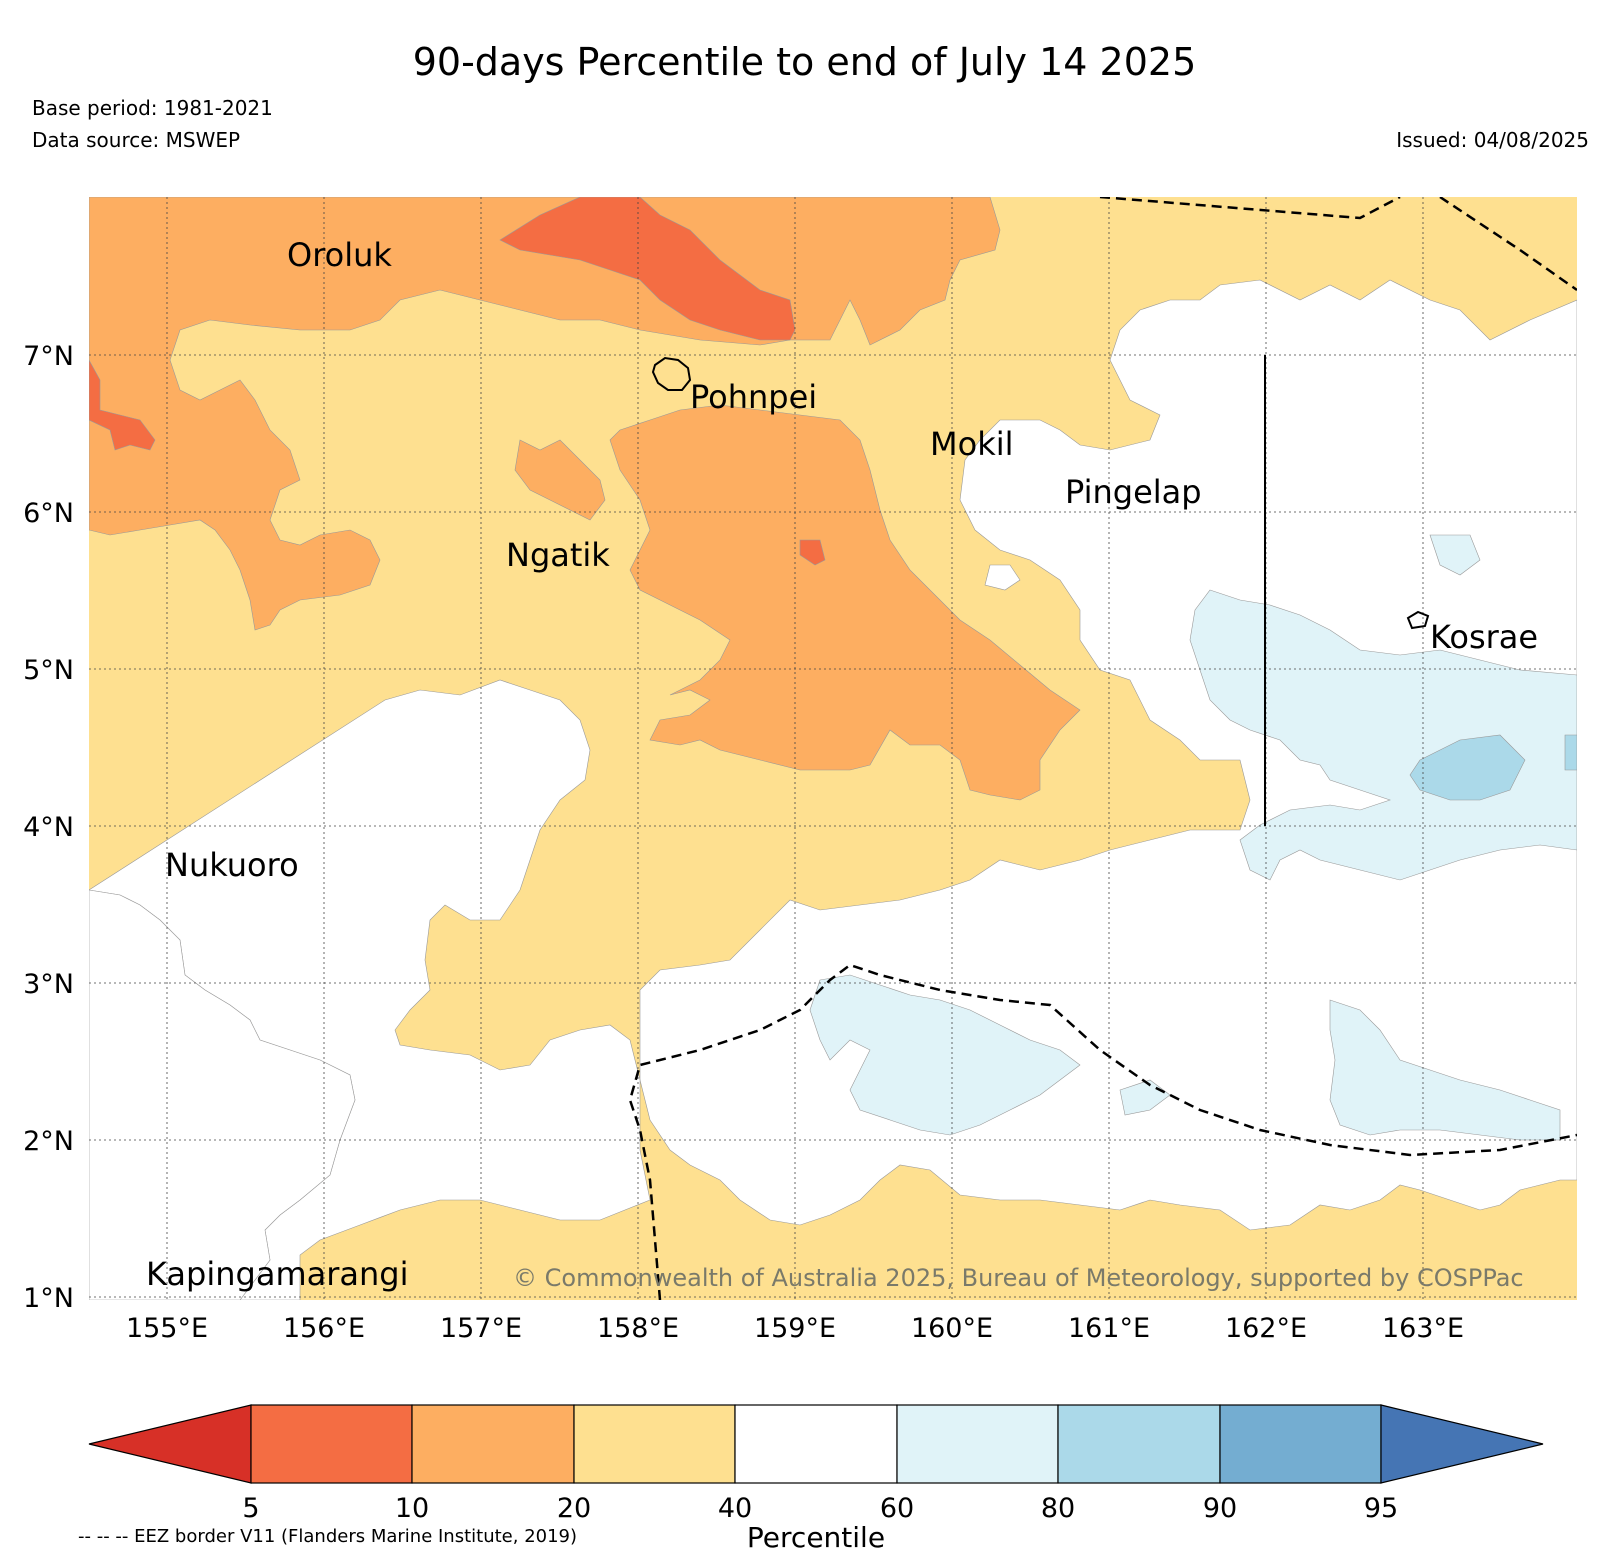 This screenshot has width=1609, height=1563. I want to click on colorbar-tick-label: 10, so click(412, 1508).